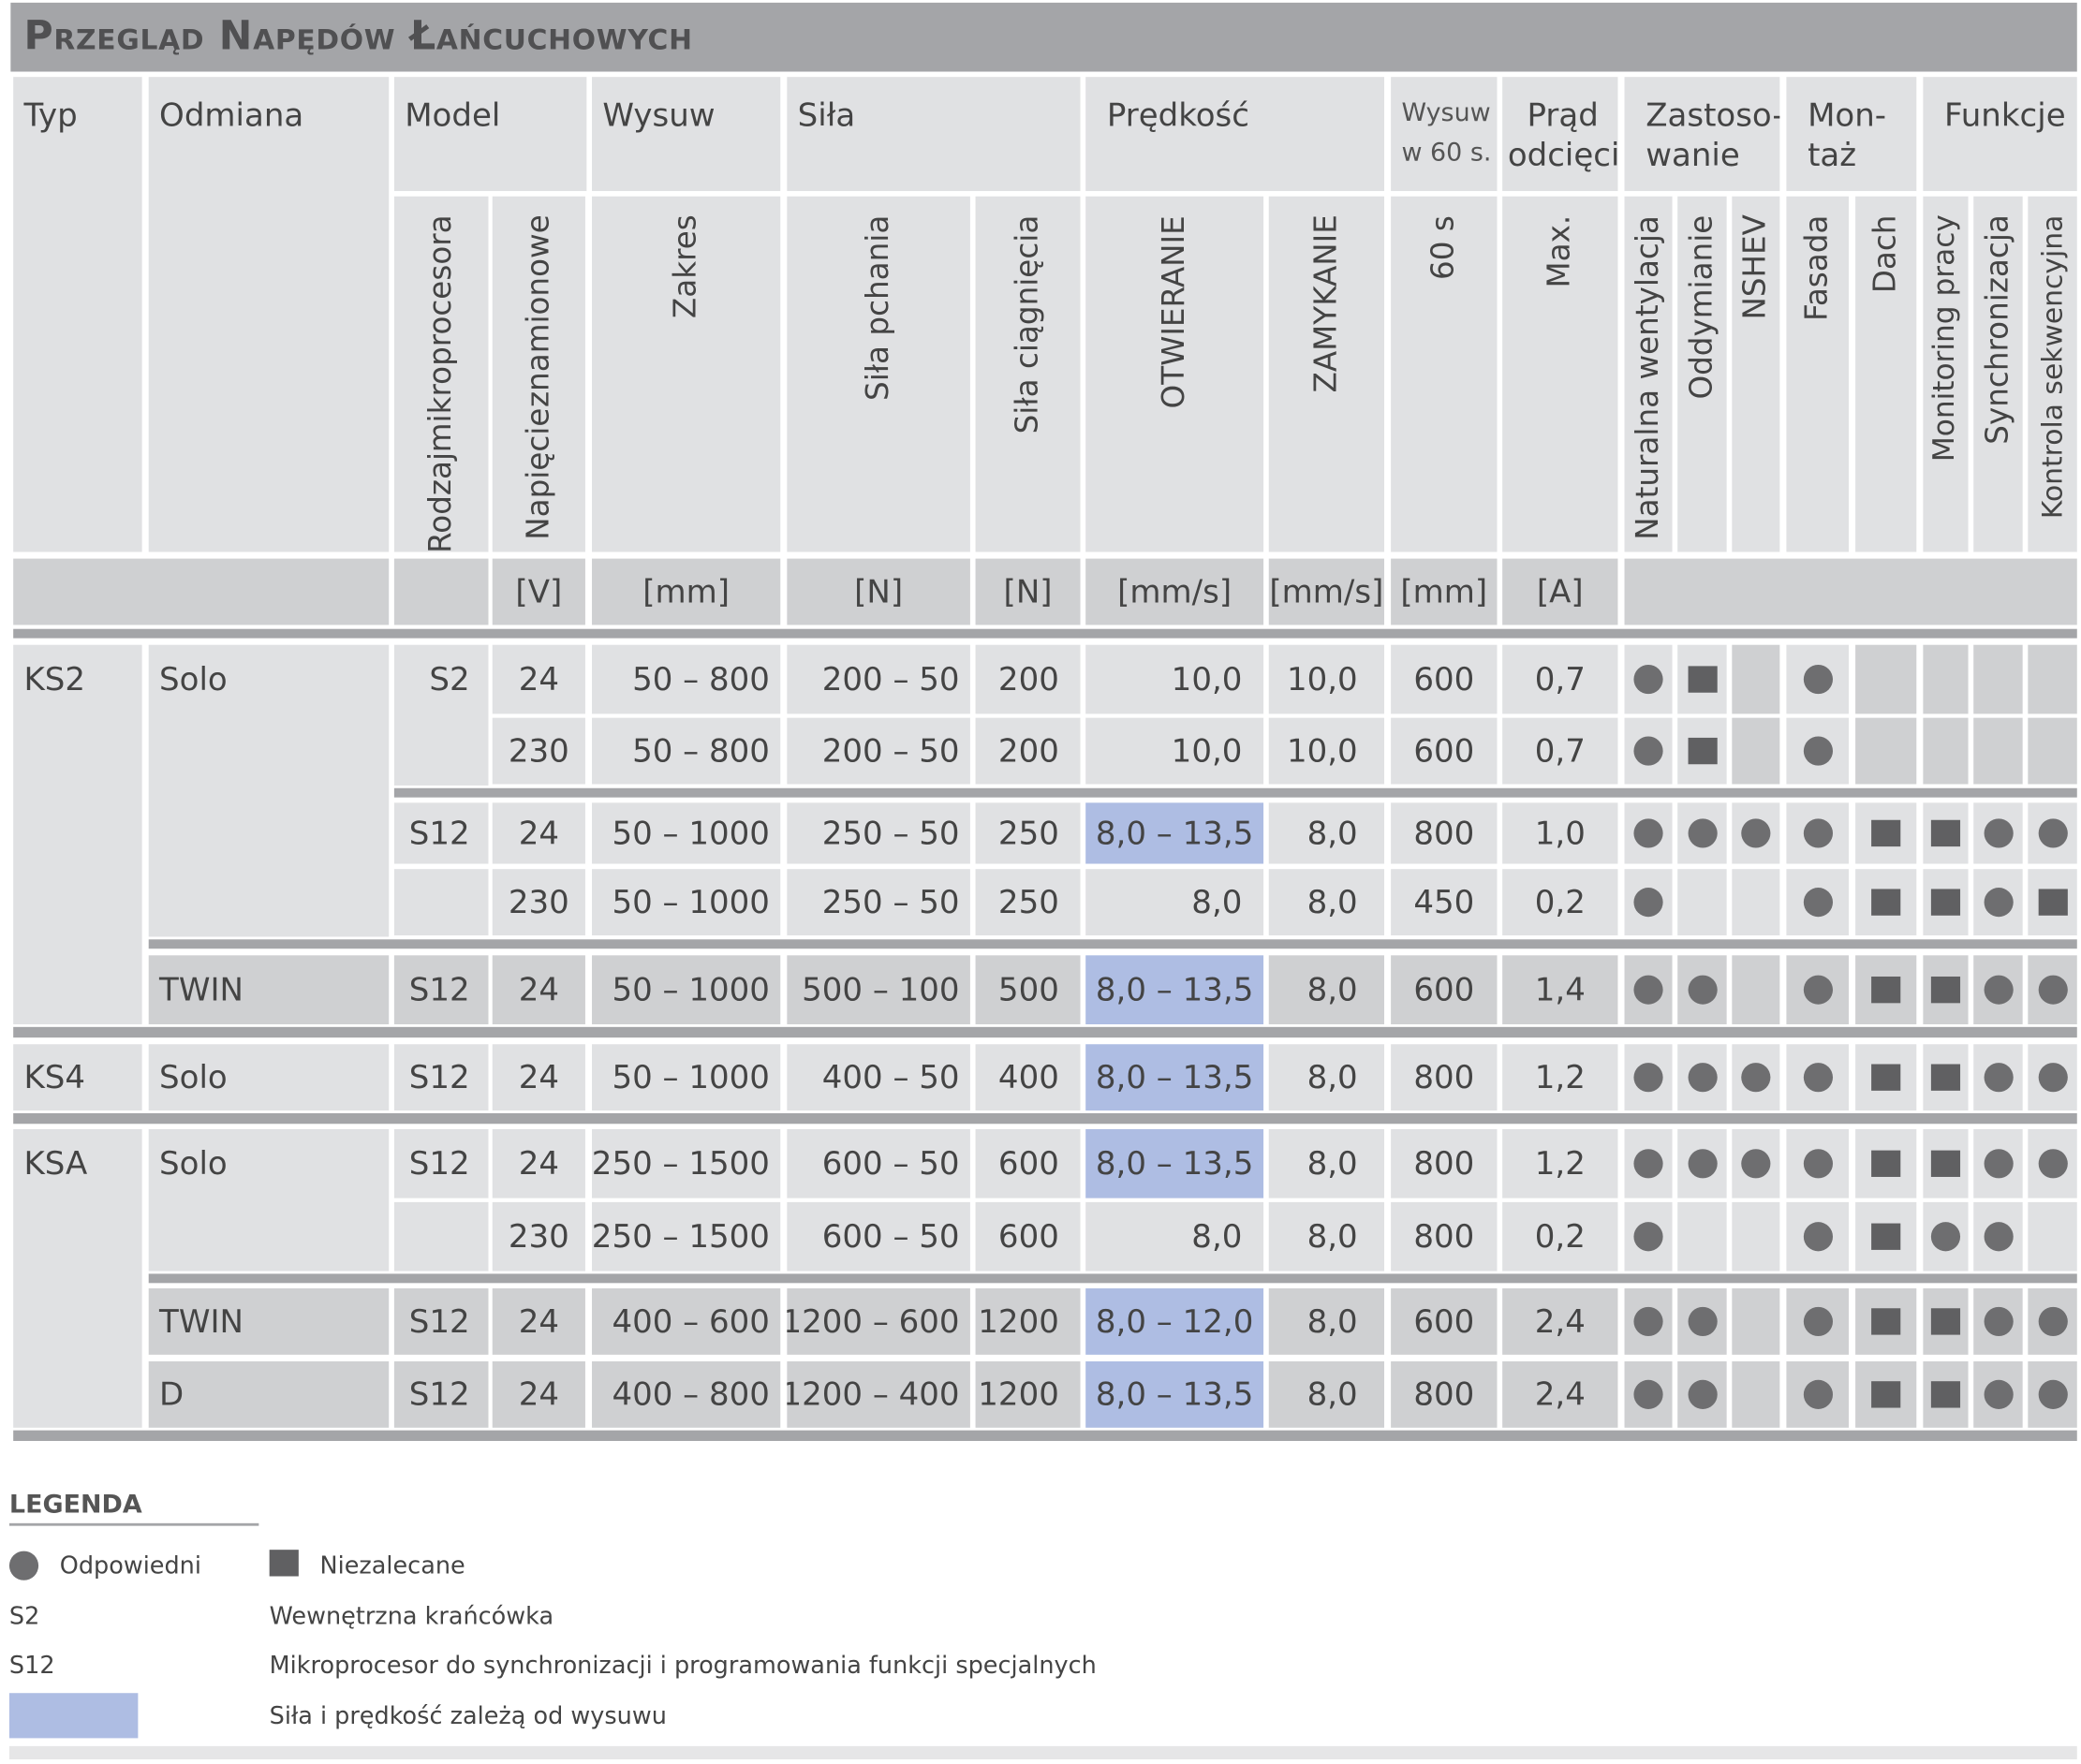 The width and height of the screenshot is (2081, 1764). What do you see at coordinates (686, 374) in the screenshot?
I see `subheader-zakres: Zakres` at bounding box center [686, 374].